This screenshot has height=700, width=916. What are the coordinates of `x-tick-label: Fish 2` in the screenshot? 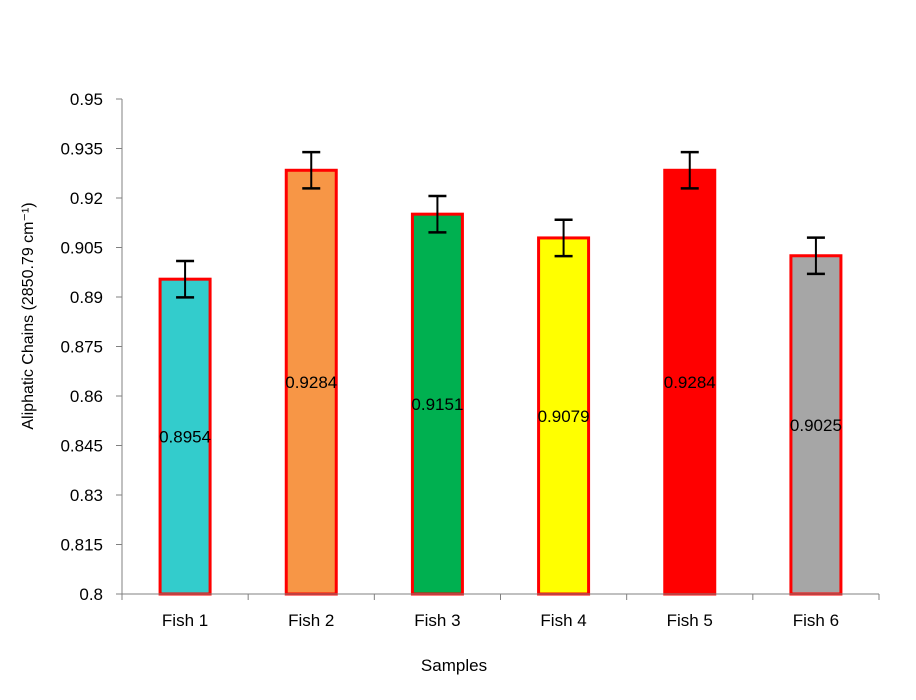 It's located at (311, 620).